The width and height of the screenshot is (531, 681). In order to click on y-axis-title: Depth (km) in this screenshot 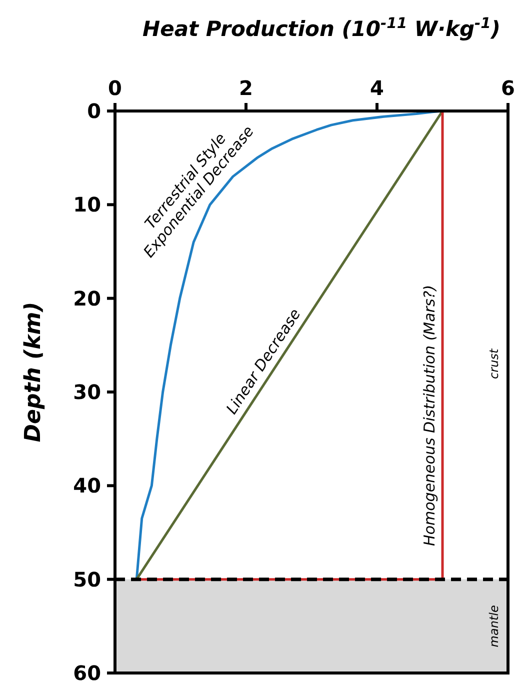, I will do `click(33, 372)`.